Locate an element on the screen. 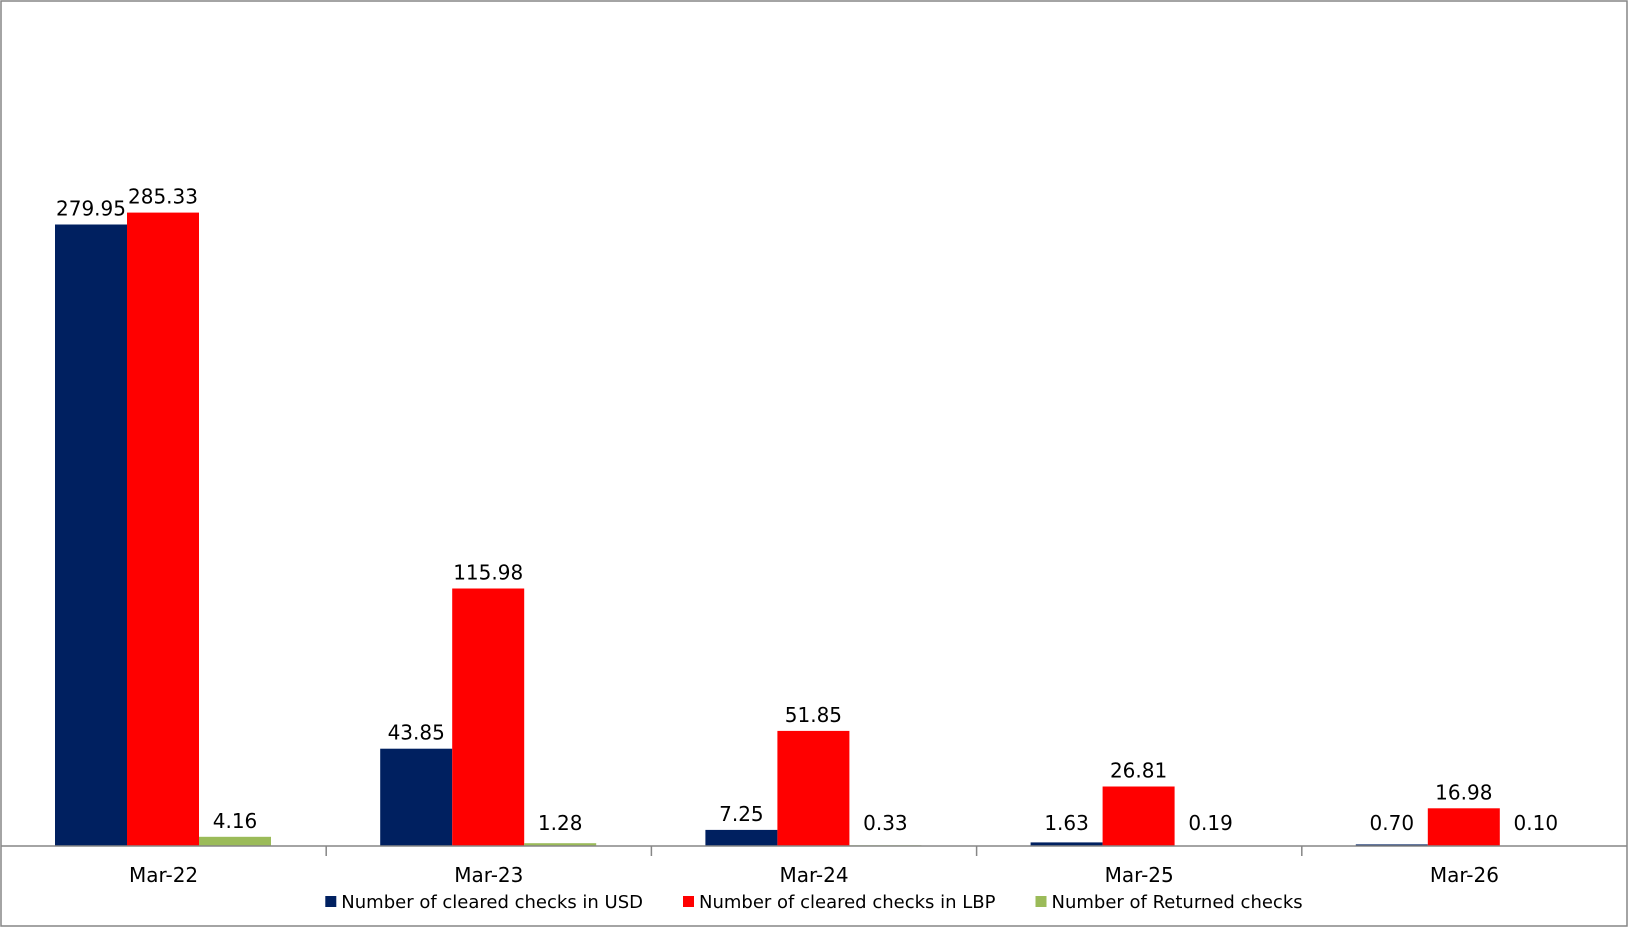  data-label: 1.63 is located at coordinates (1066, 823).